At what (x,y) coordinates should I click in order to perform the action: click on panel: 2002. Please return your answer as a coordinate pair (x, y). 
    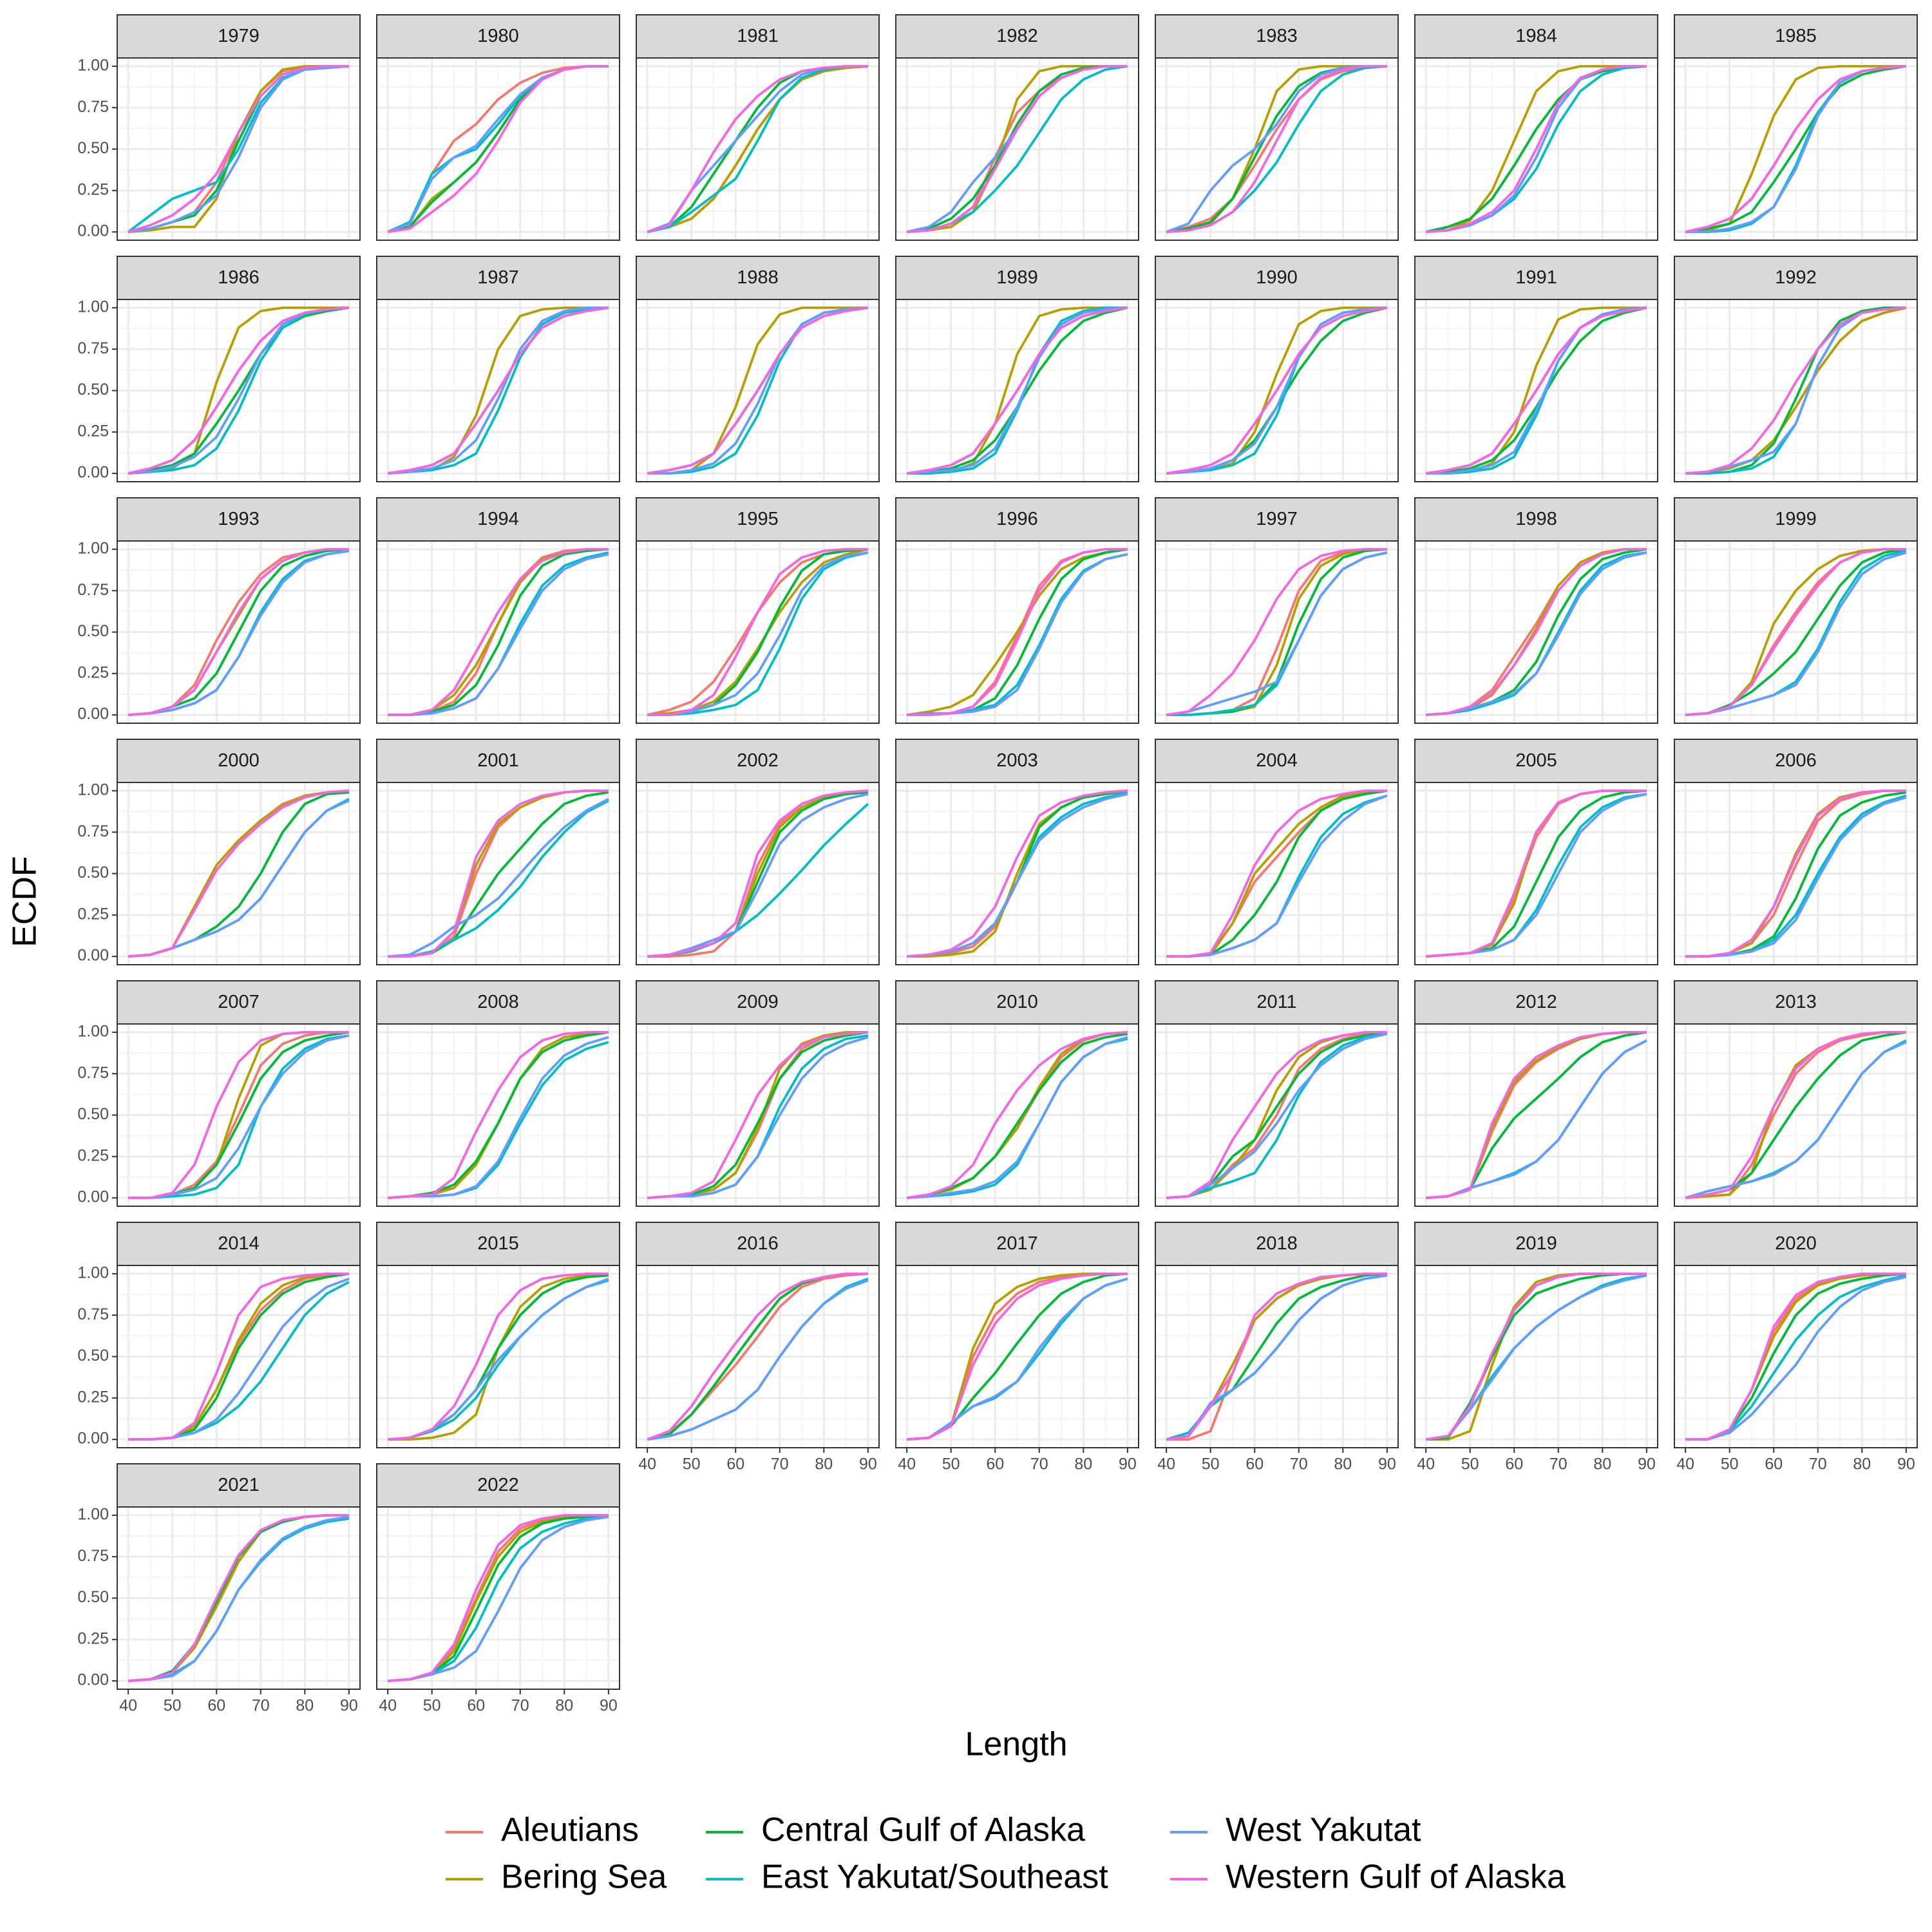
    Looking at the image, I should click on (758, 852).